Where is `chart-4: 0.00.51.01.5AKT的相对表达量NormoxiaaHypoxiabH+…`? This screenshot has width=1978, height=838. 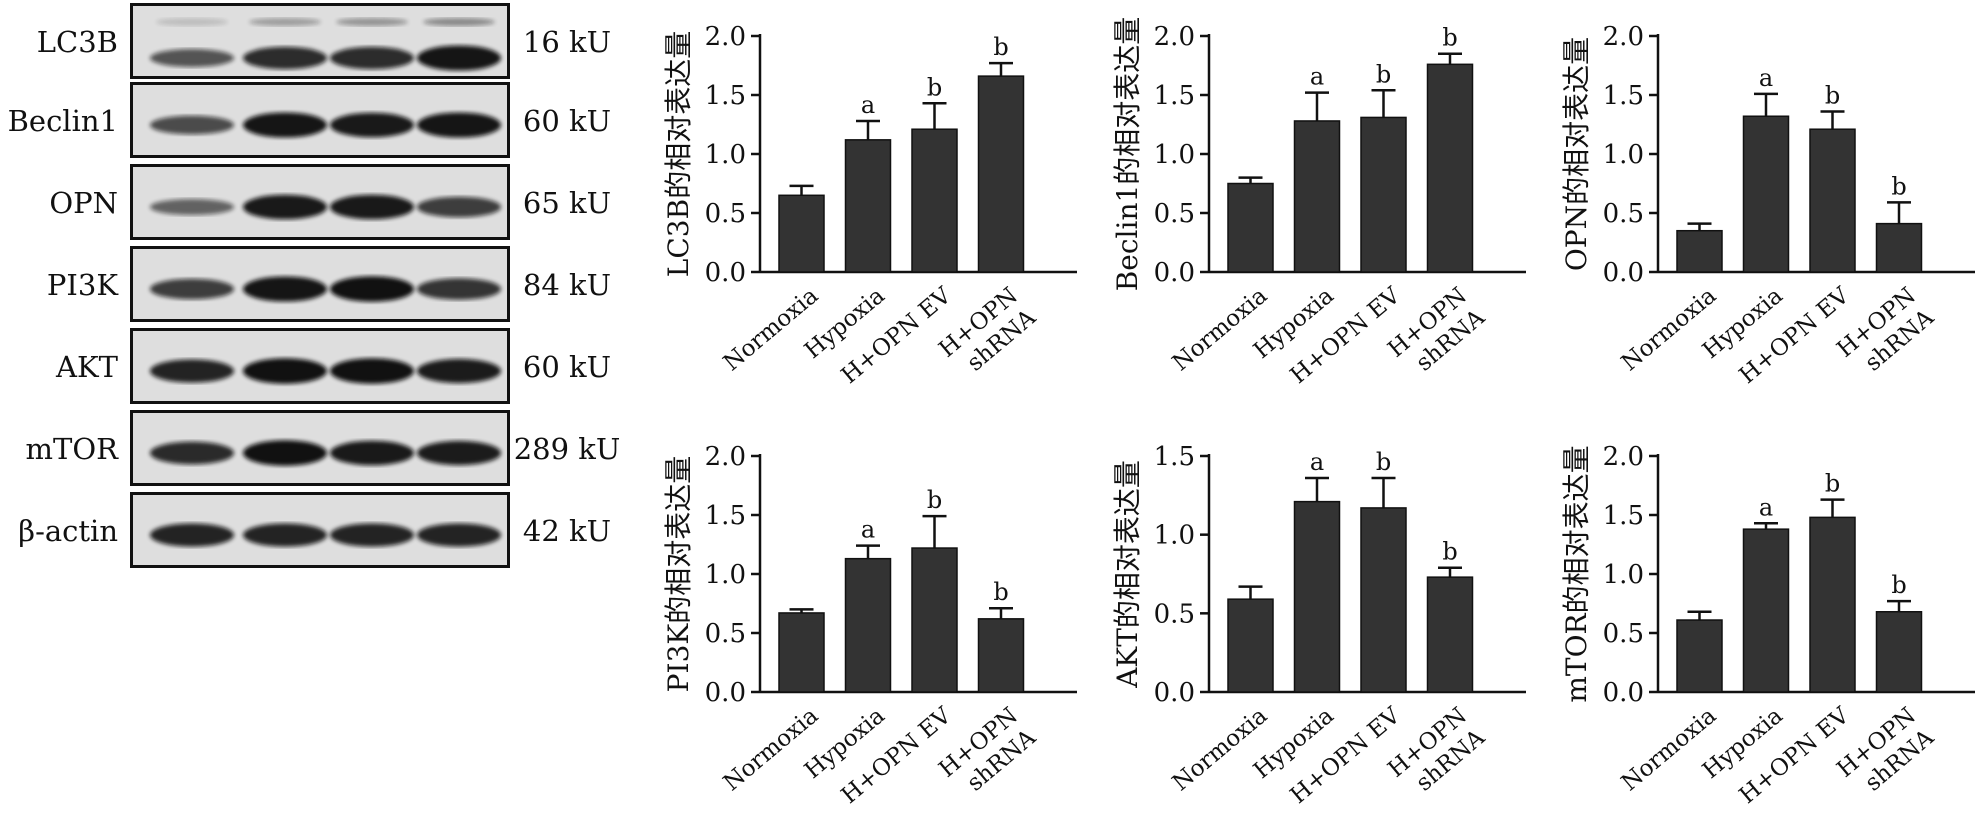
chart-4: 0.00.51.01.5AKT的相对表达量NormoxiaaHypoxiabH+… is located at coordinates (1318, 625).